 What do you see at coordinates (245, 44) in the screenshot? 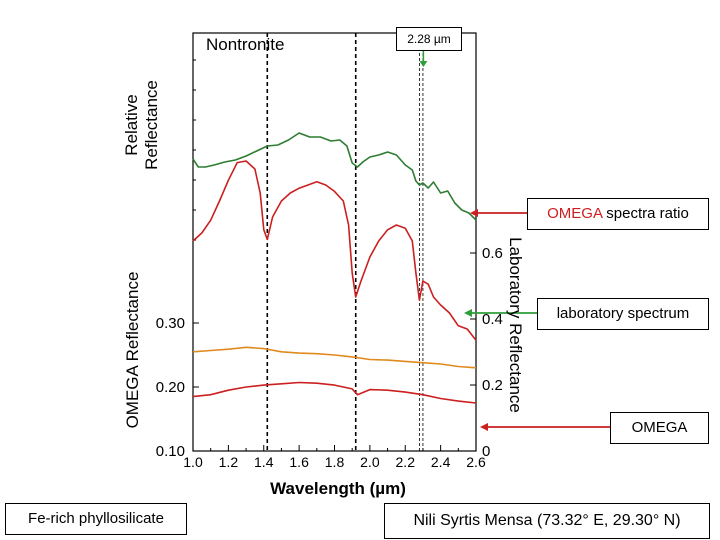
I see `chart-title: Nontronite` at bounding box center [245, 44].